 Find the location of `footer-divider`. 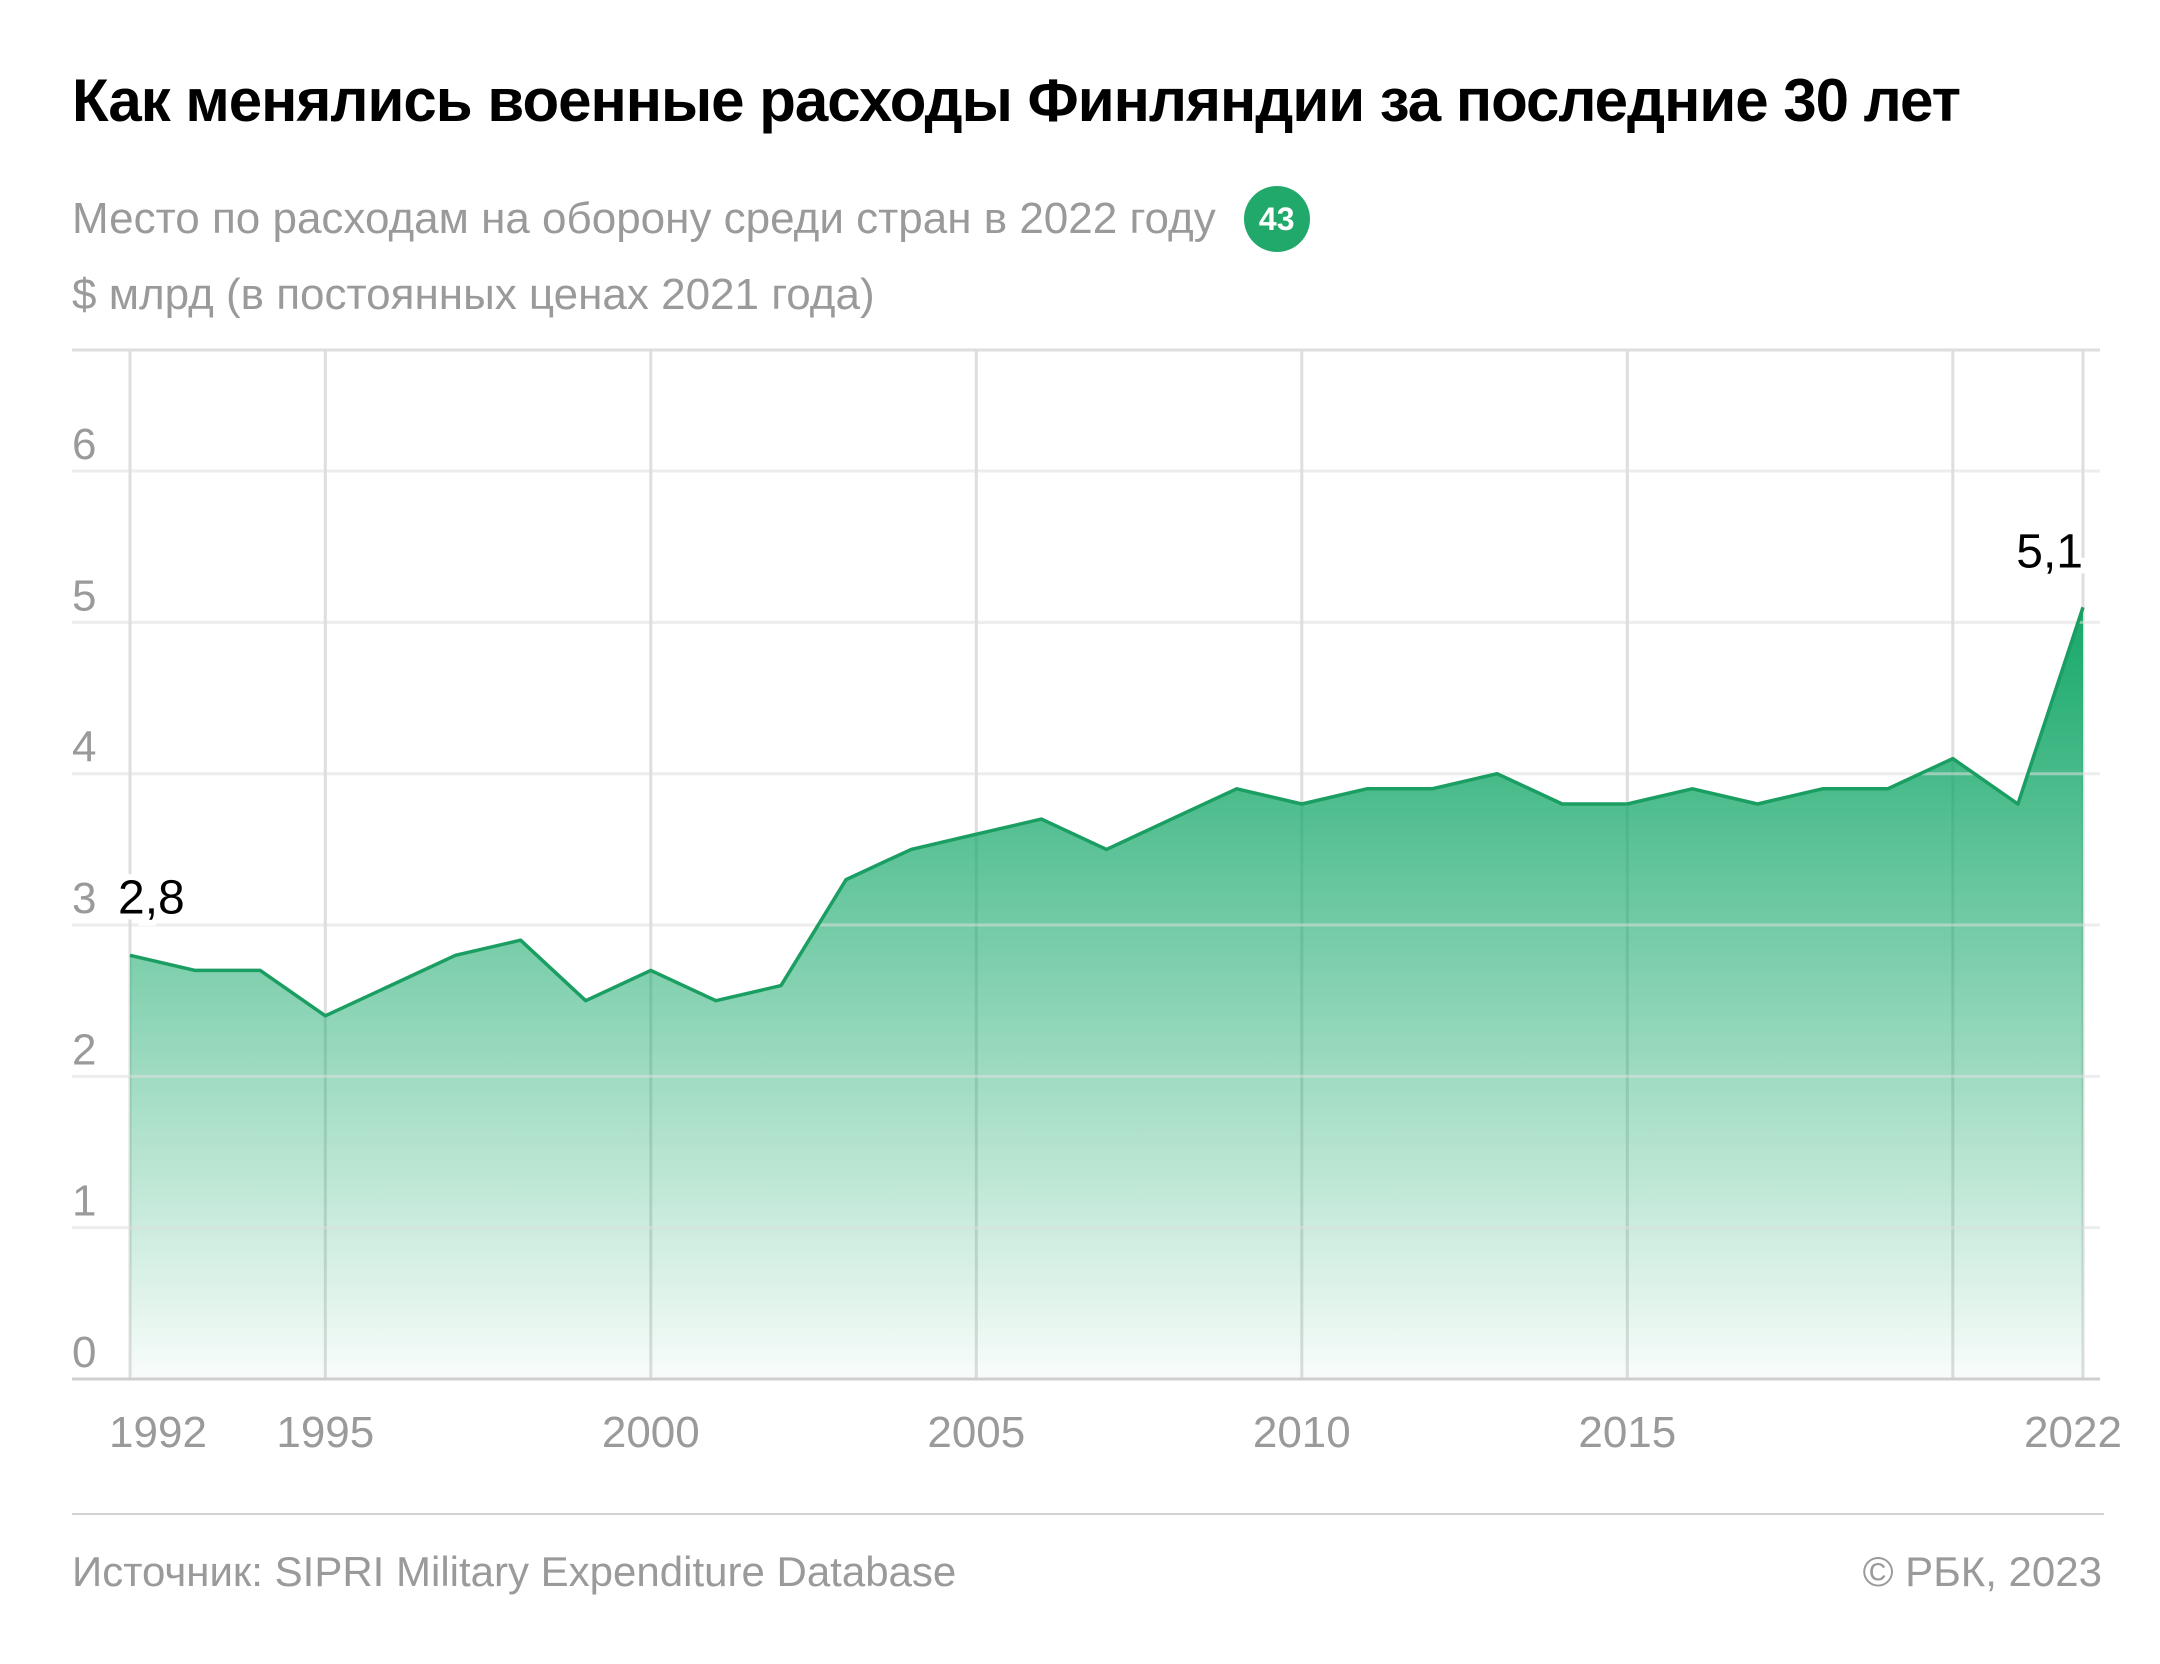

footer-divider is located at coordinates (1088, 1514).